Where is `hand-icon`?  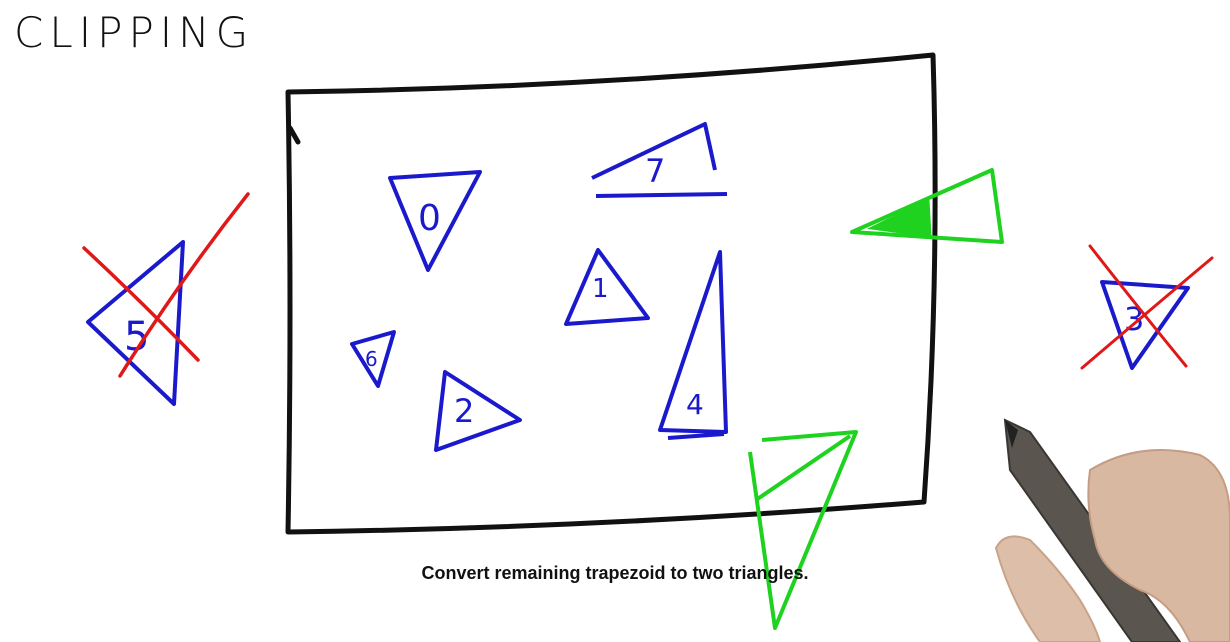
hand-icon is located at coordinates (1112, 545).